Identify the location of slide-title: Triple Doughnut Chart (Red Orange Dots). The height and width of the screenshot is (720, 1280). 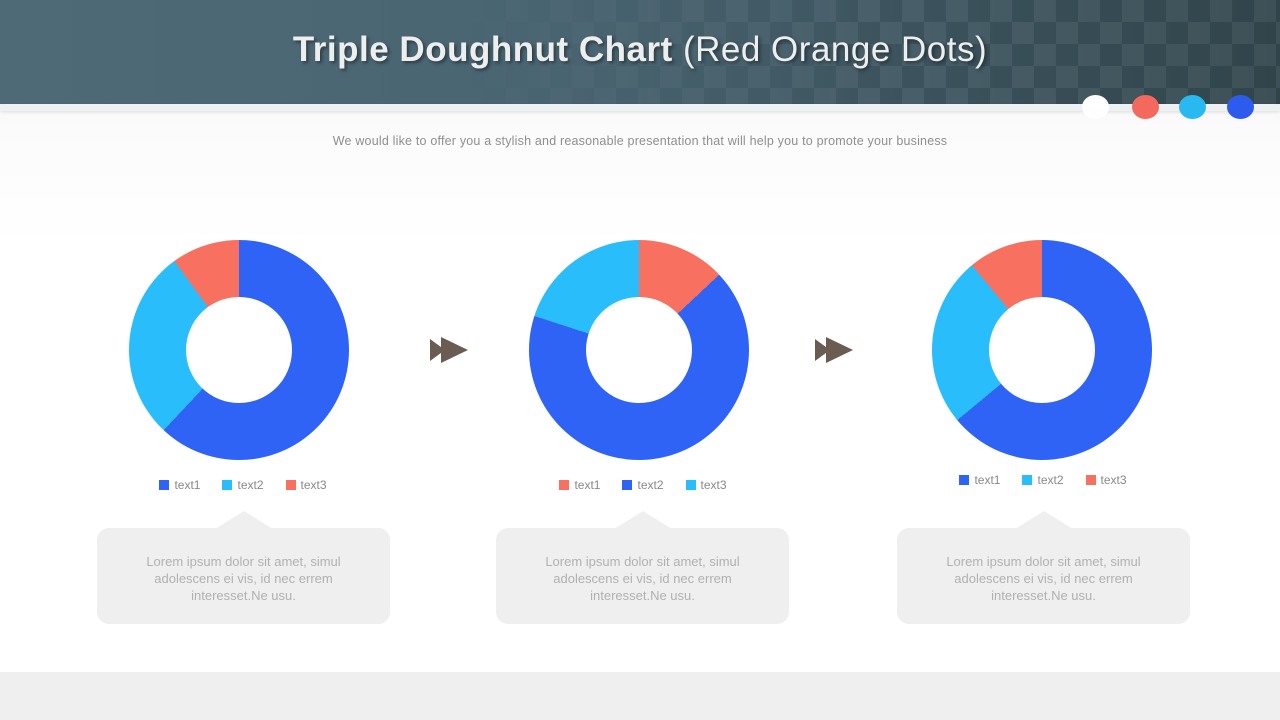
(640, 50).